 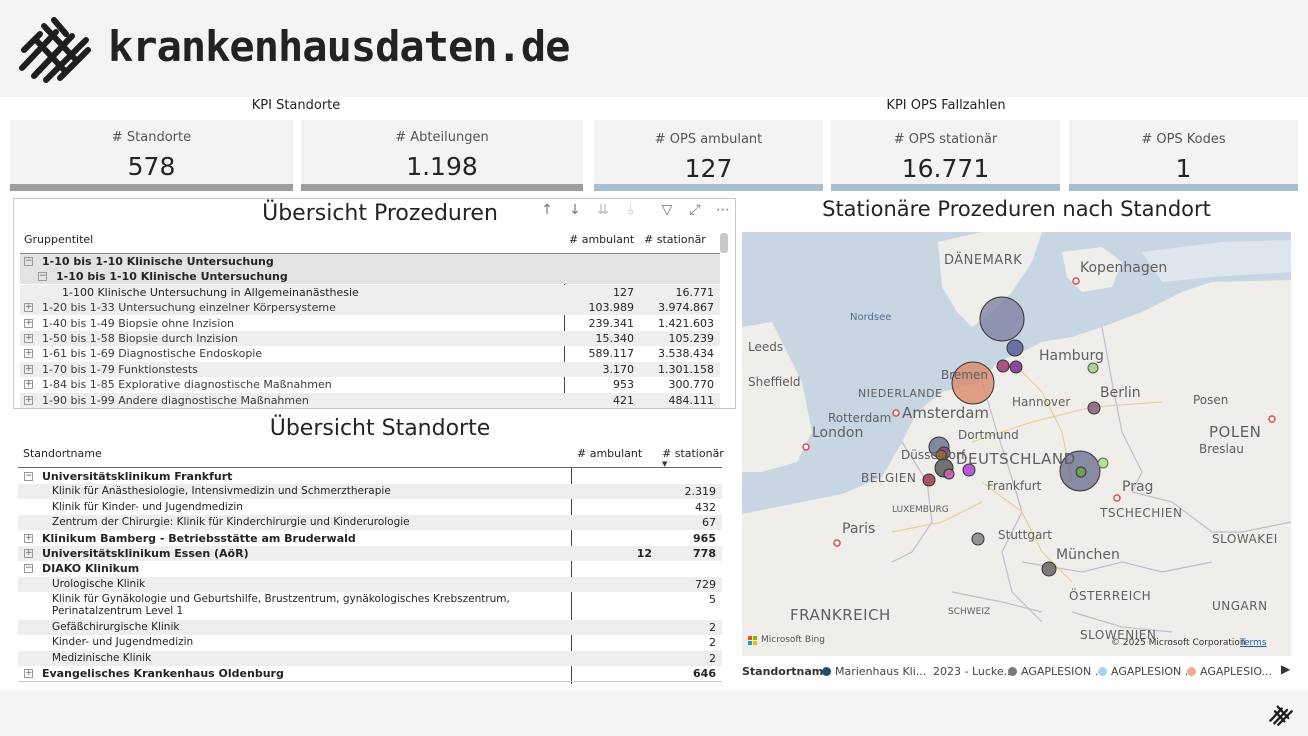 What do you see at coordinates (695, 210) in the screenshot?
I see `focus-mode-icon: ⤢` at bounding box center [695, 210].